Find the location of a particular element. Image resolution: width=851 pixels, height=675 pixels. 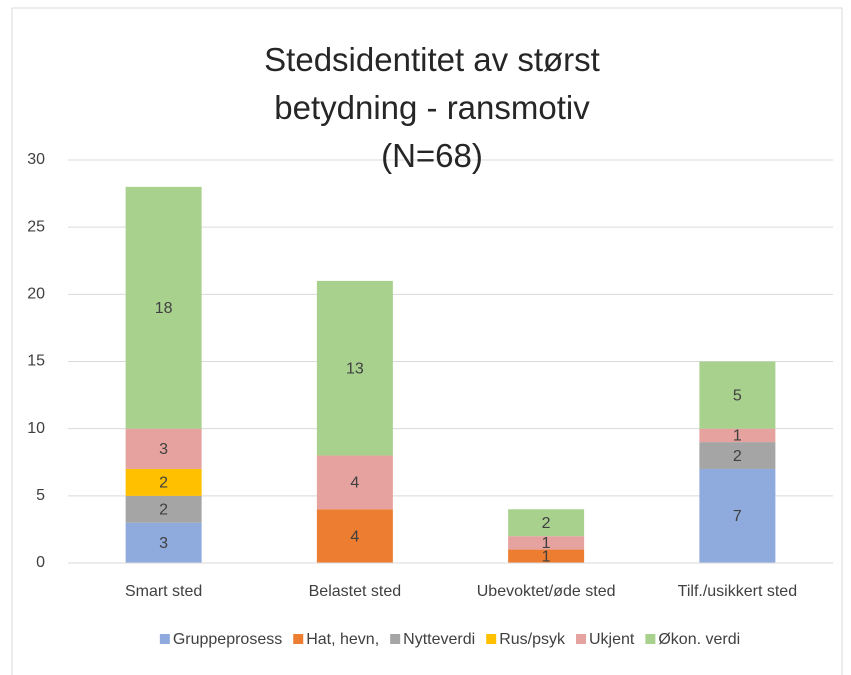

x-tick-label: Smart sted is located at coordinates (163, 591).